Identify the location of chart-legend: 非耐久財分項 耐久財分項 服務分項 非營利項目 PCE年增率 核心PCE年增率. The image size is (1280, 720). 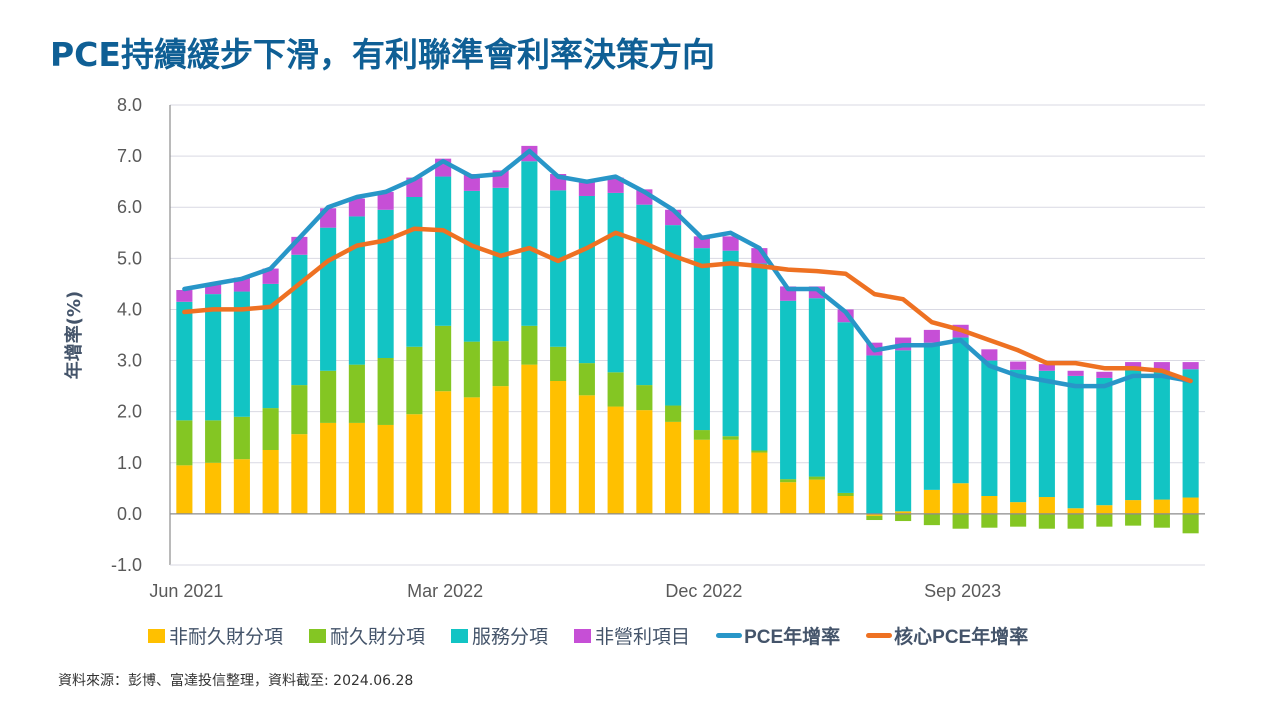
(601, 635).